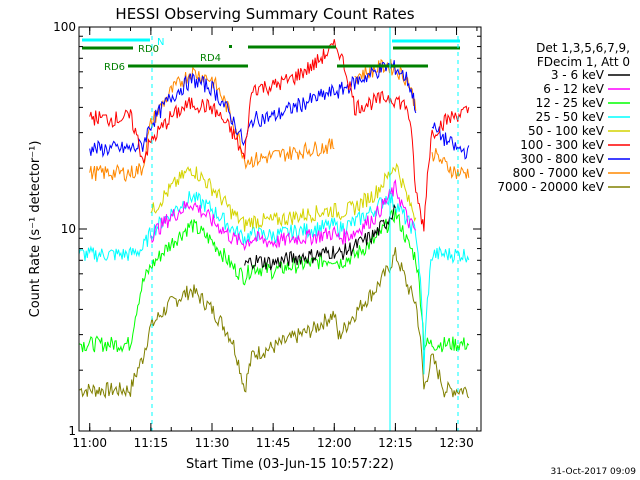 The width and height of the screenshot is (640, 480). What do you see at coordinates (273, 443) in the screenshot?
I see `x-tick-label-3: 11:45` at bounding box center [273, 443].